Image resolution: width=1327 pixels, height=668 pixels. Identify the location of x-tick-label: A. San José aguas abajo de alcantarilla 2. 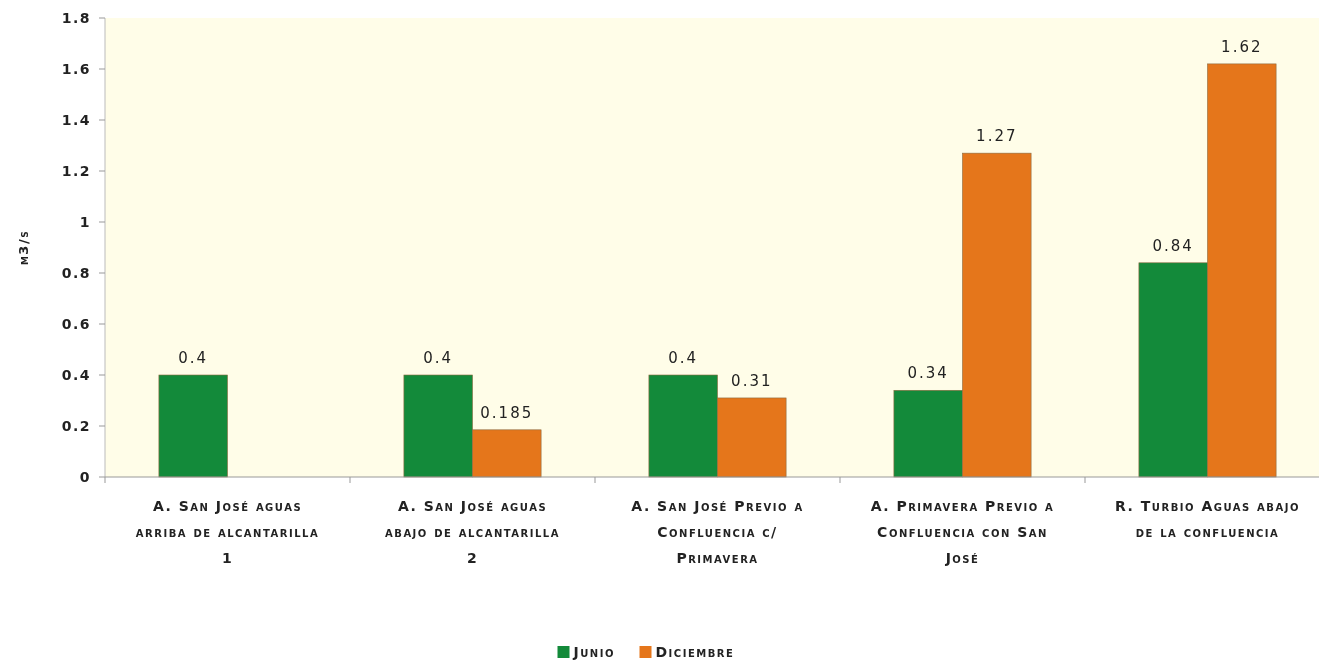
(472, 532).